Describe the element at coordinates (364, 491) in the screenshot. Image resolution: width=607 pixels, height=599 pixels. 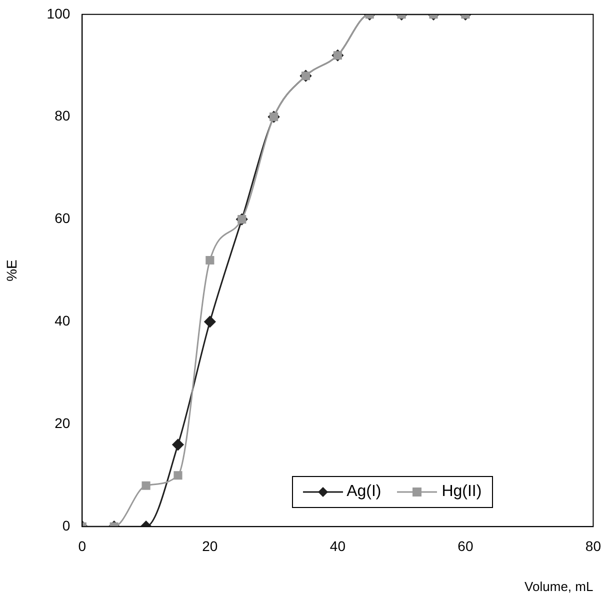
I see `legend-label: Ag(I)` at that location.